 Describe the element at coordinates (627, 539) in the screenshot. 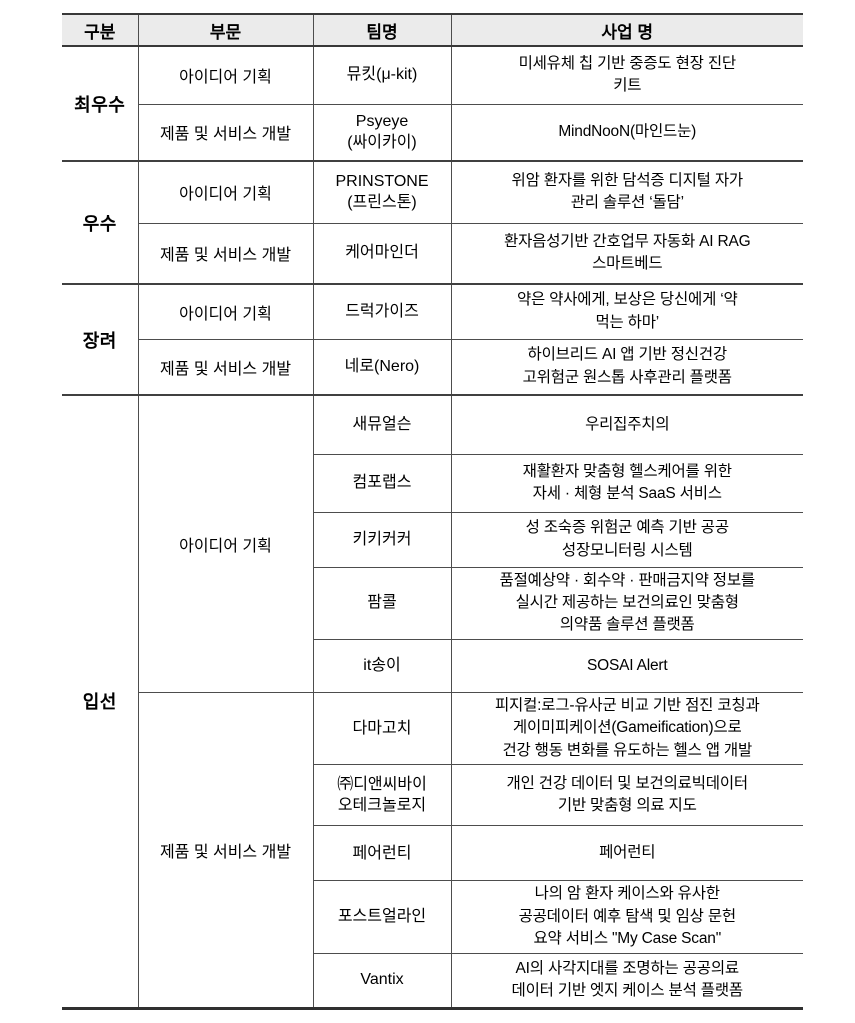

I see `project-cell: 성 조숙증 위험군 예측 기반 공공 성장모니터링 시스템` at that location.